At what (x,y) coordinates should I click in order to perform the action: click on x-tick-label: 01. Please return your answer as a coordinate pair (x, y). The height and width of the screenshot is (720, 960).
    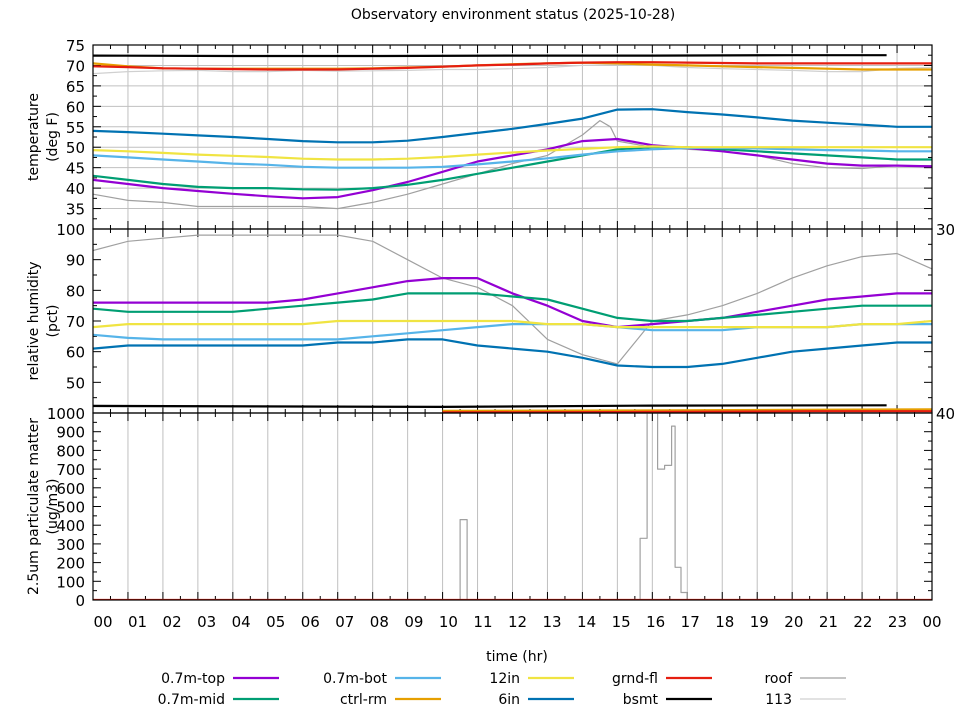
    Looking at the image, I should click on (137, 622).